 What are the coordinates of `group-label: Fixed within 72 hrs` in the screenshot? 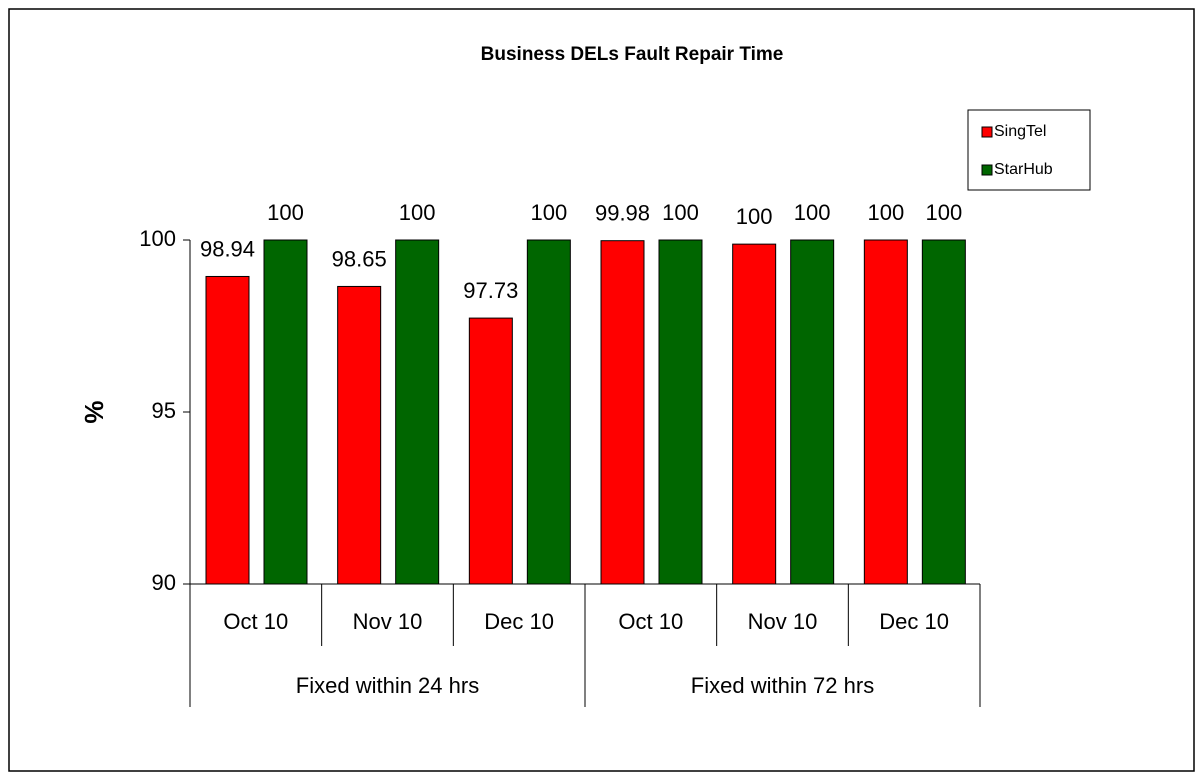 It's located at (782, 685).